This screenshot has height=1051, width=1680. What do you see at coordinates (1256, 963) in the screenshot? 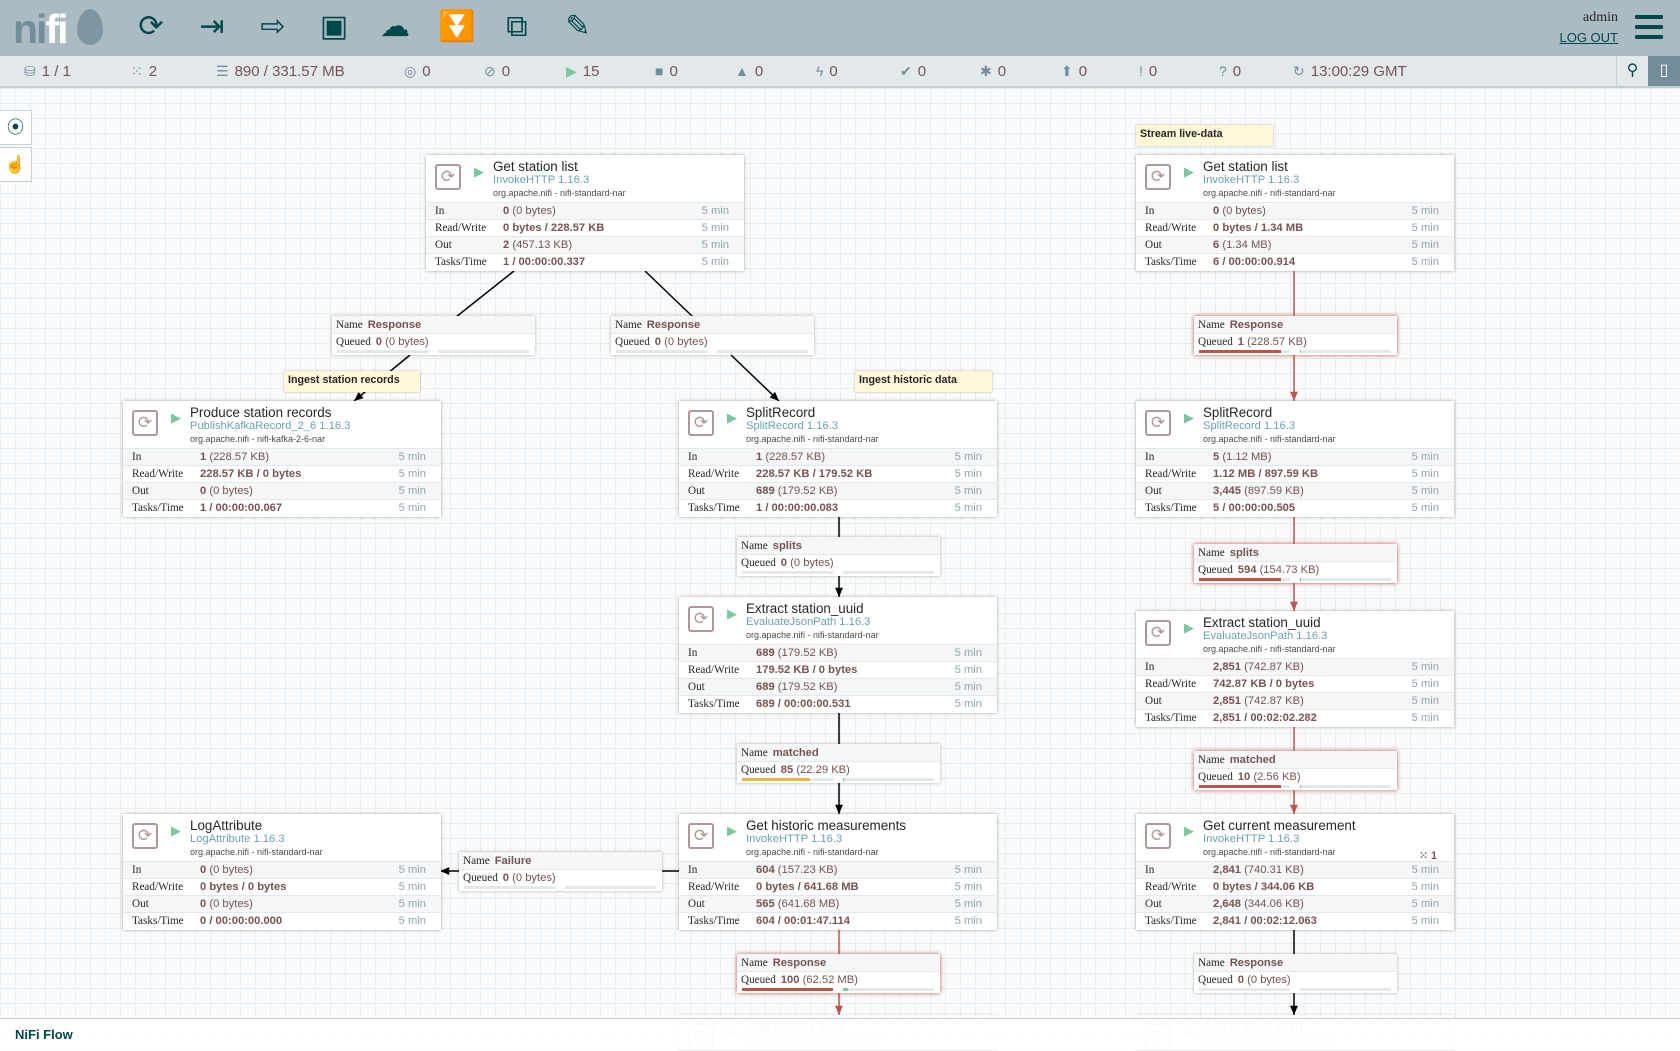
I see `connection-name: Response` at bounding box center [1256, 963].